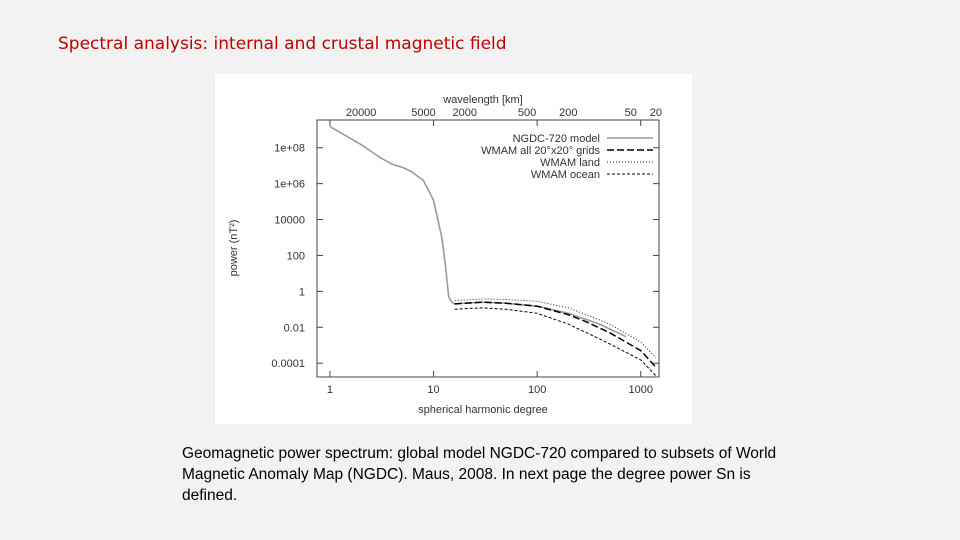 This screenshot has width=960, height=540. What do you see at coordinates (289, 149) in the screenshot?
I see `y-tick-label: 1e+08` at bounding box center [289, 149].